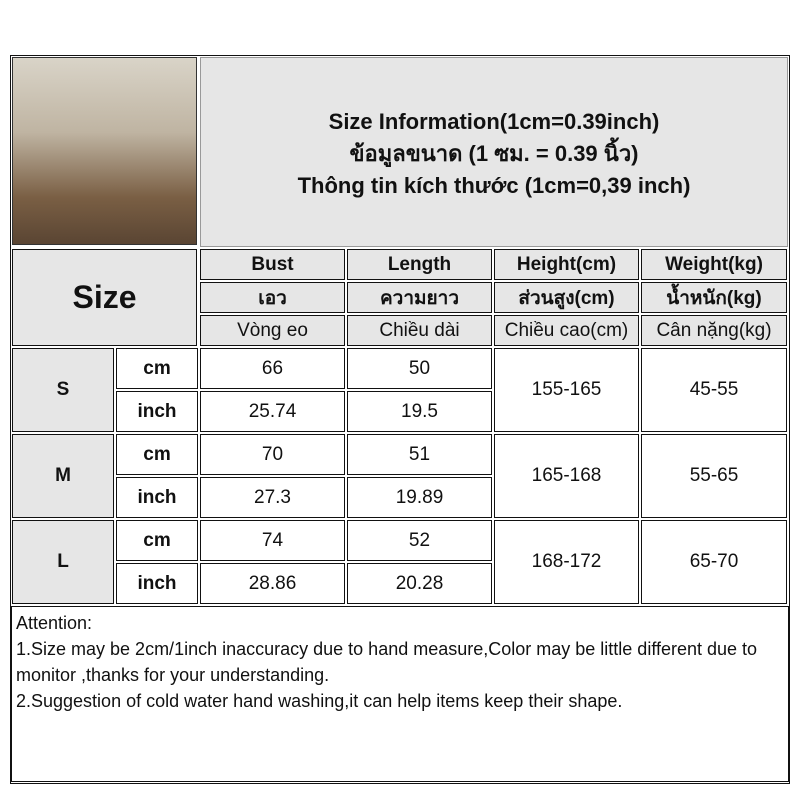 This screenshot has height=800, width=800. Describe the element at coordinates (419, 368) in the screenshot. I see `length-cm: 50` at that location.